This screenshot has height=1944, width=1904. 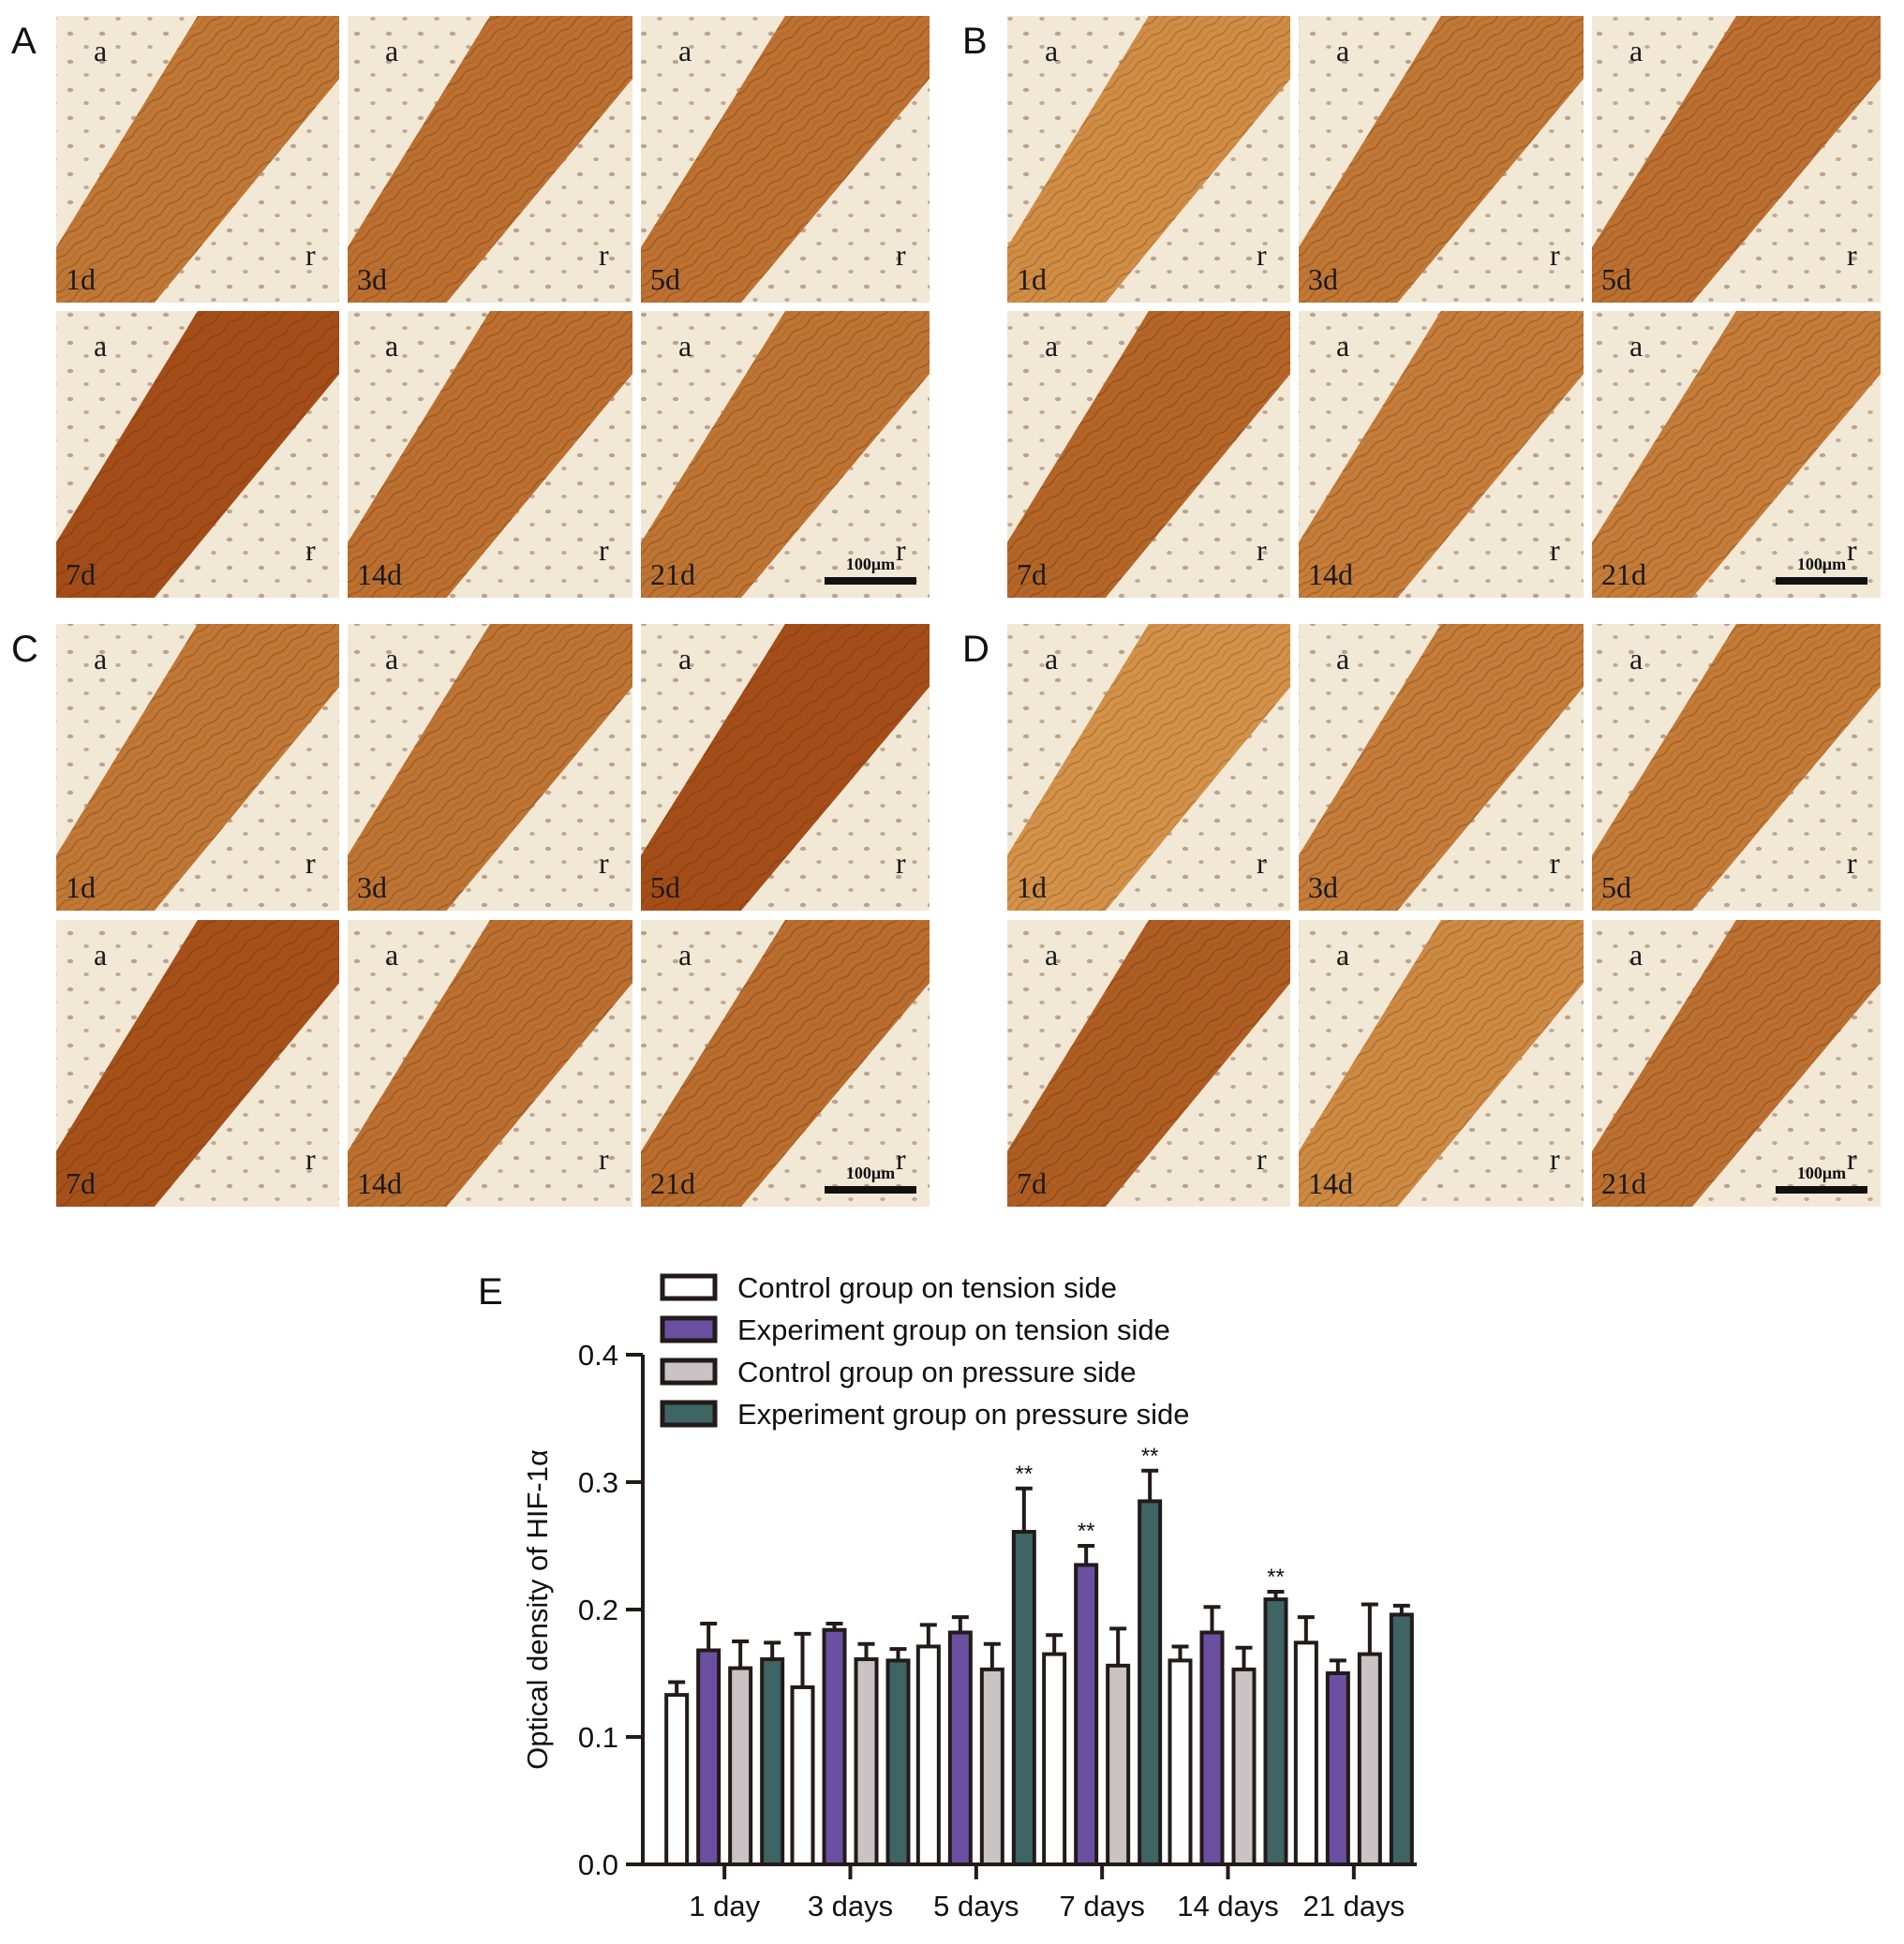 I want to click on x-tick-label: 14 days, so click(x=1228, y=1906).